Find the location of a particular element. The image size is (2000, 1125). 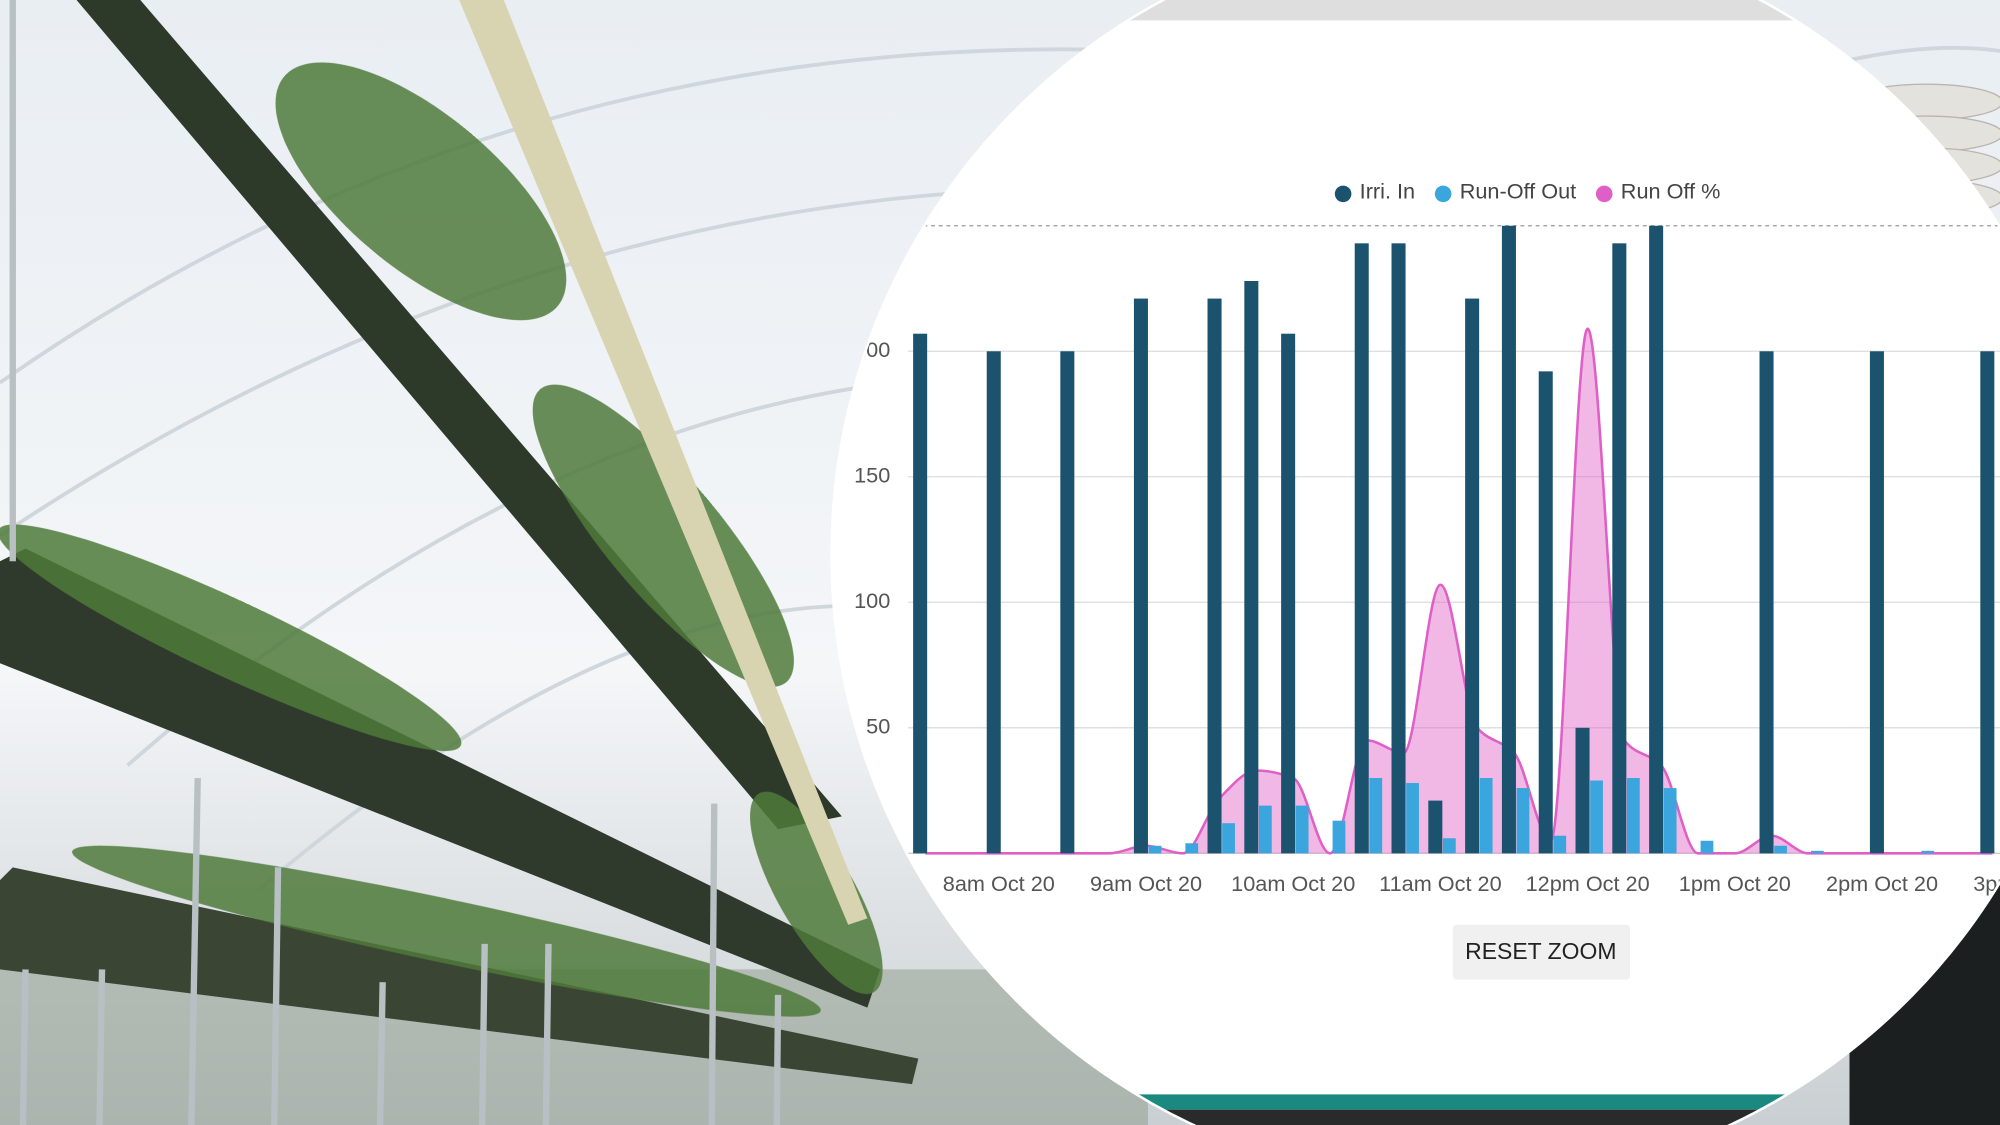

legend-label: Run Off % is located at coordinates (1671, 190).